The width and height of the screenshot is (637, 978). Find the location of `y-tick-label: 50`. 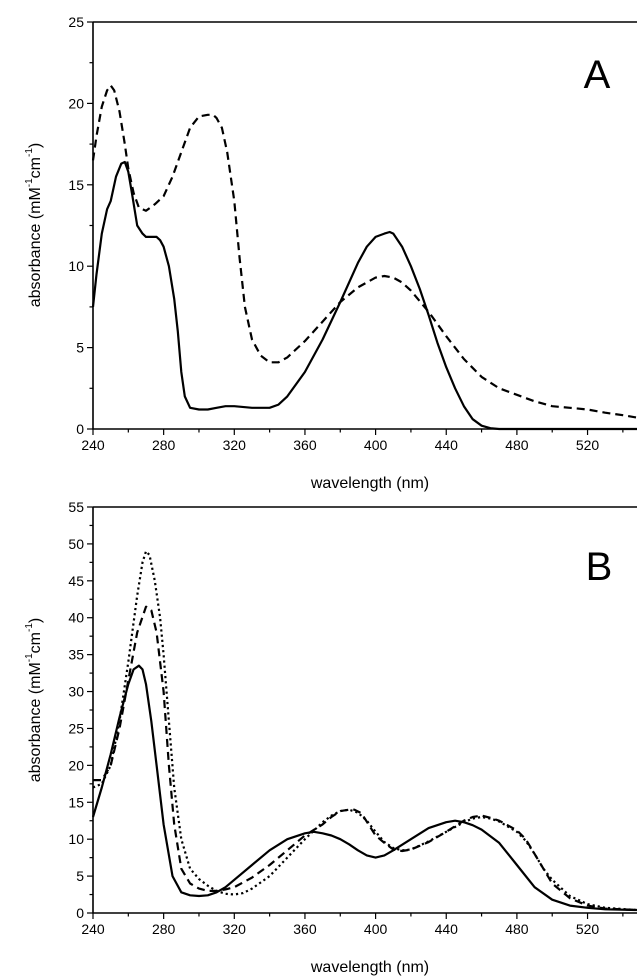

y-tick-label: 50 is located at coordinates (76, 544).